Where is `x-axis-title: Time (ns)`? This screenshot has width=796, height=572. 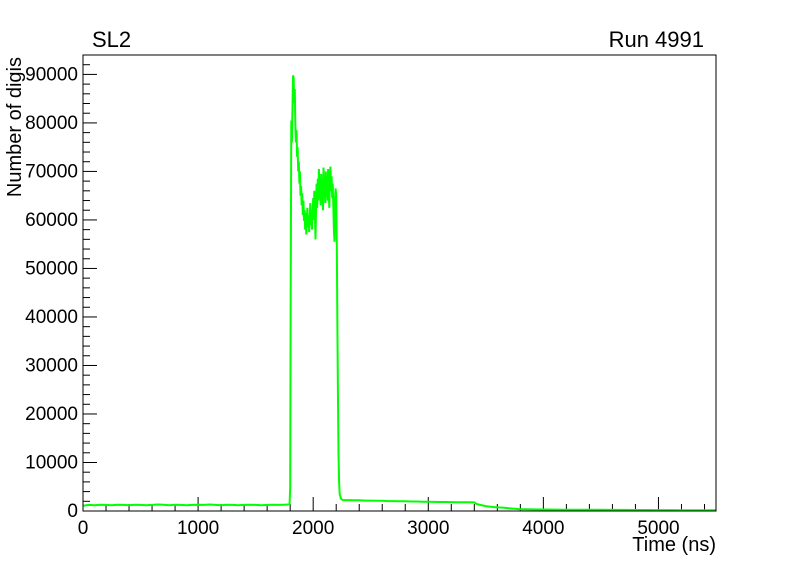 x-axis-title: Time (ns) is located at coordinates (674, 545).